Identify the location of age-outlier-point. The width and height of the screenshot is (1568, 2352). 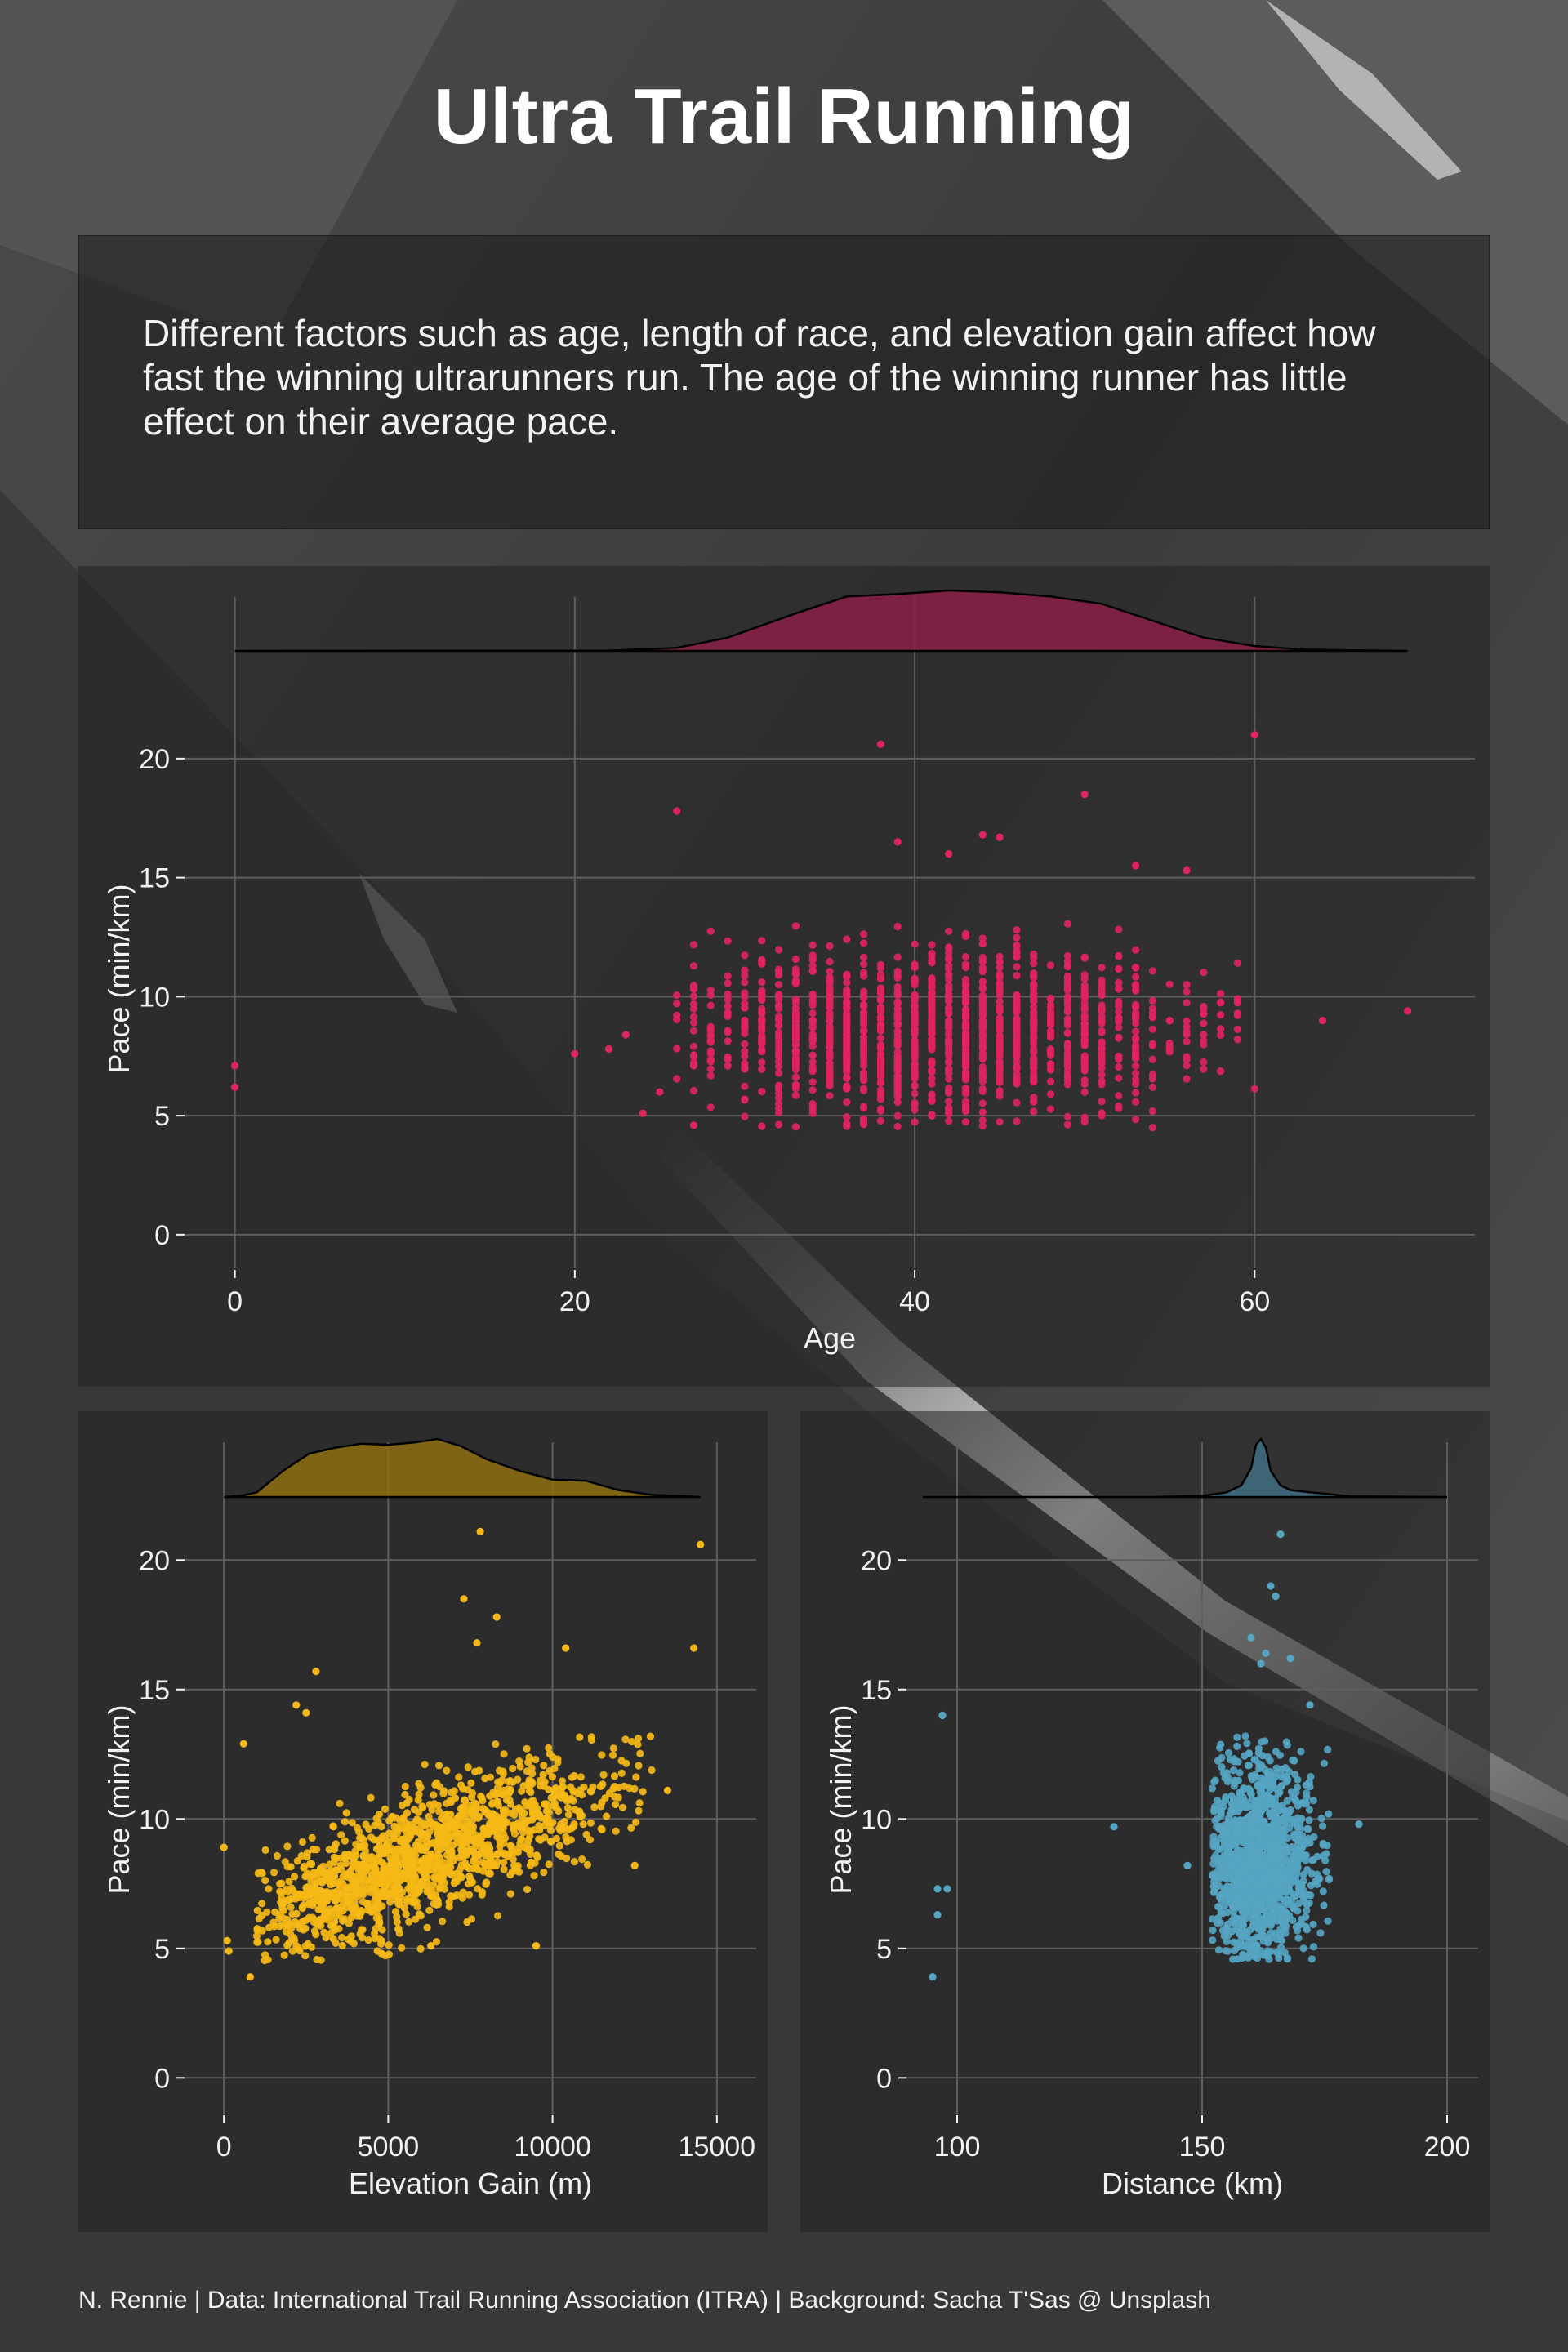
(677, 811).